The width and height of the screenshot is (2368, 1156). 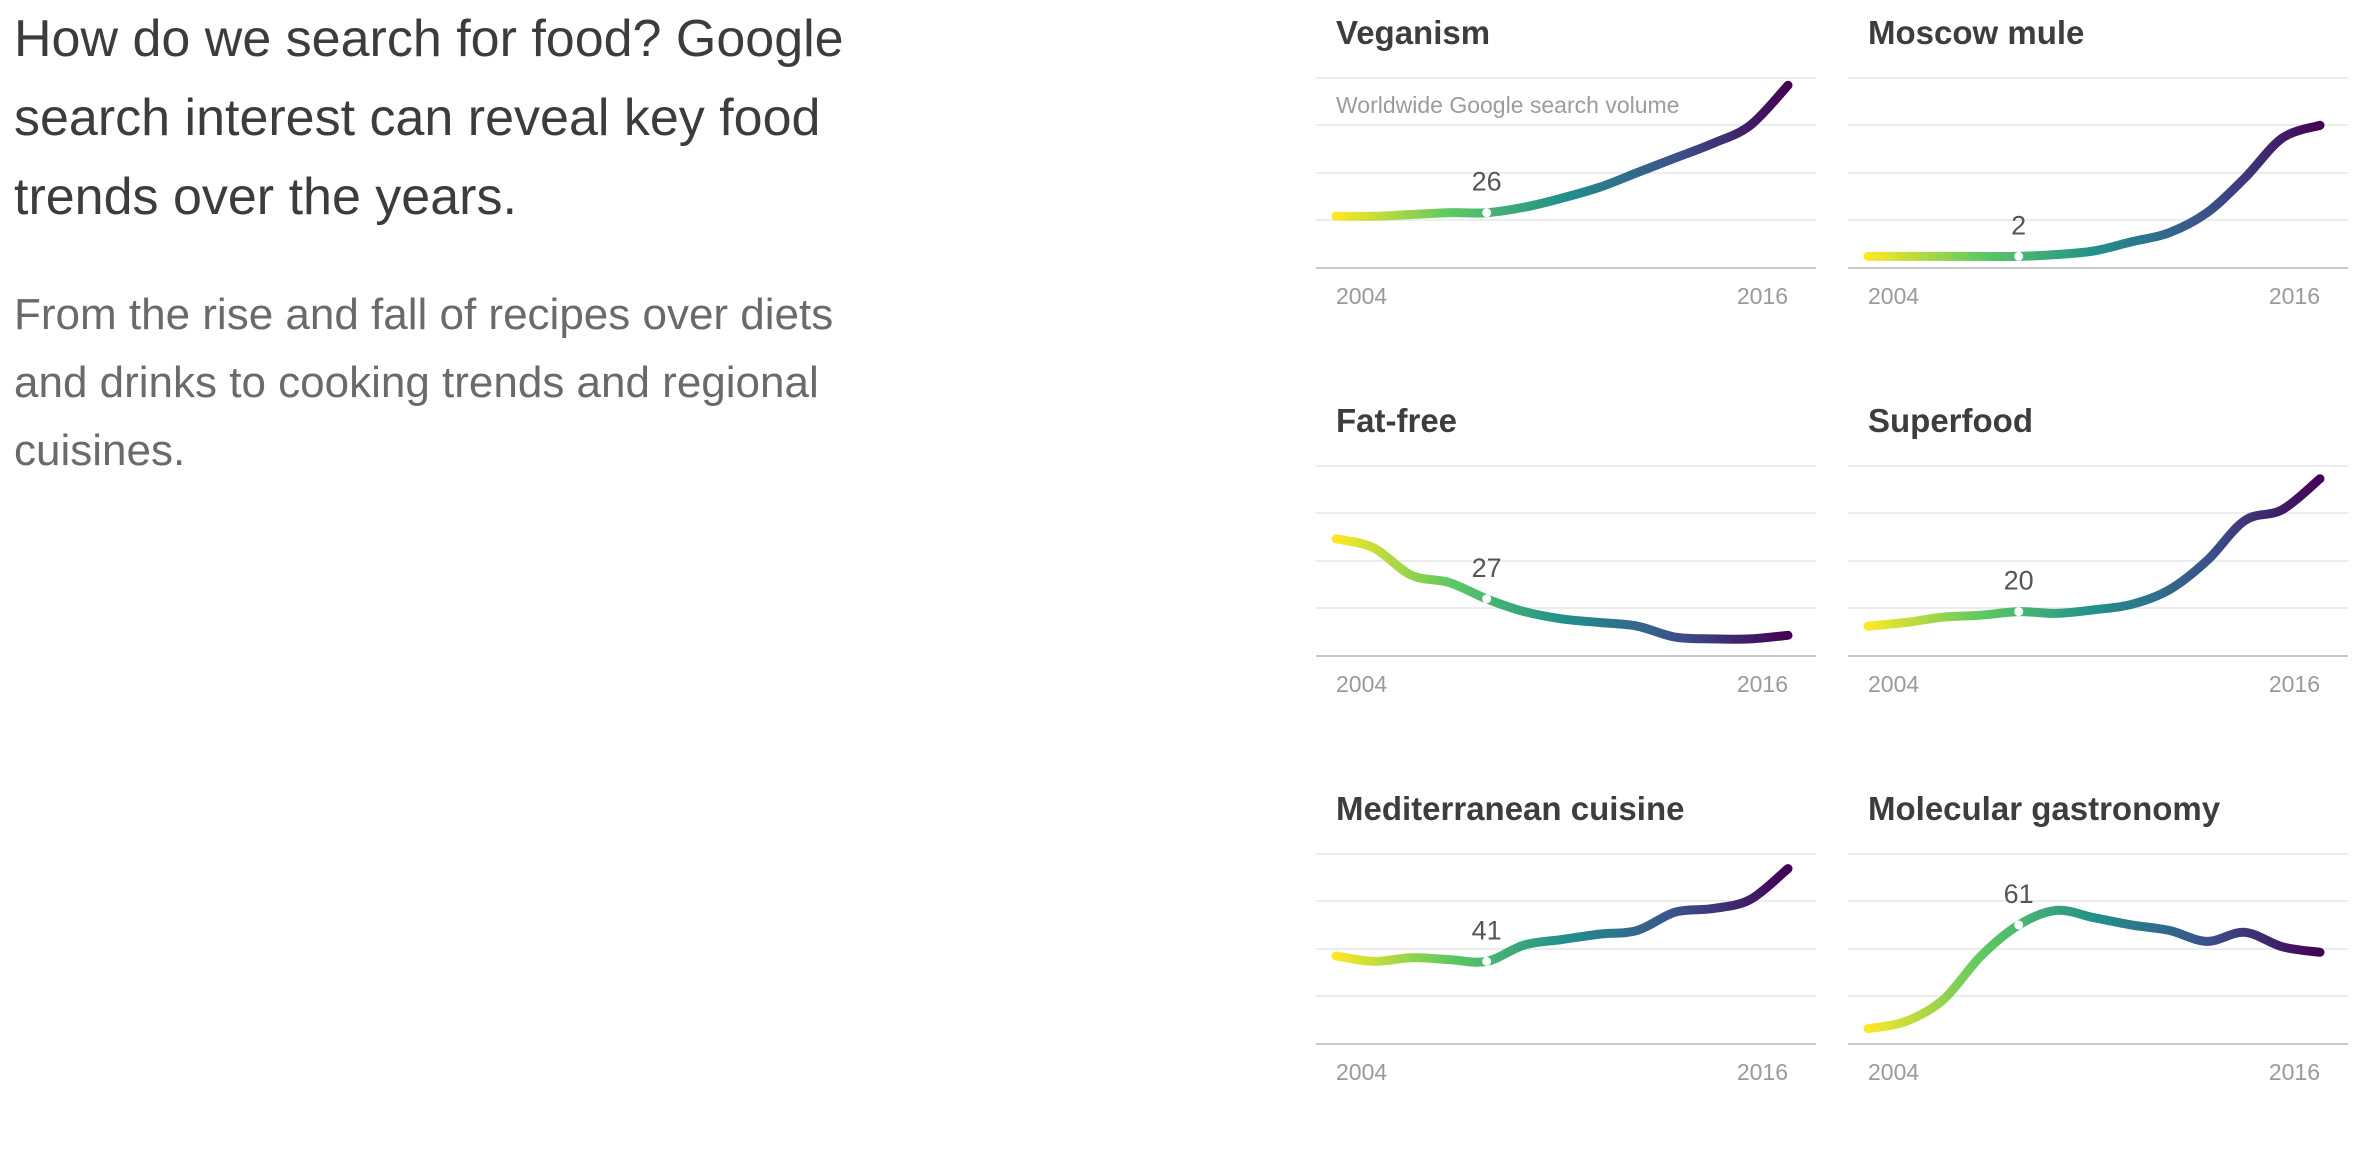 I want to click on chart-panel-superfood: Superfood 20 2004 2016, so click(x=2098, y=578).